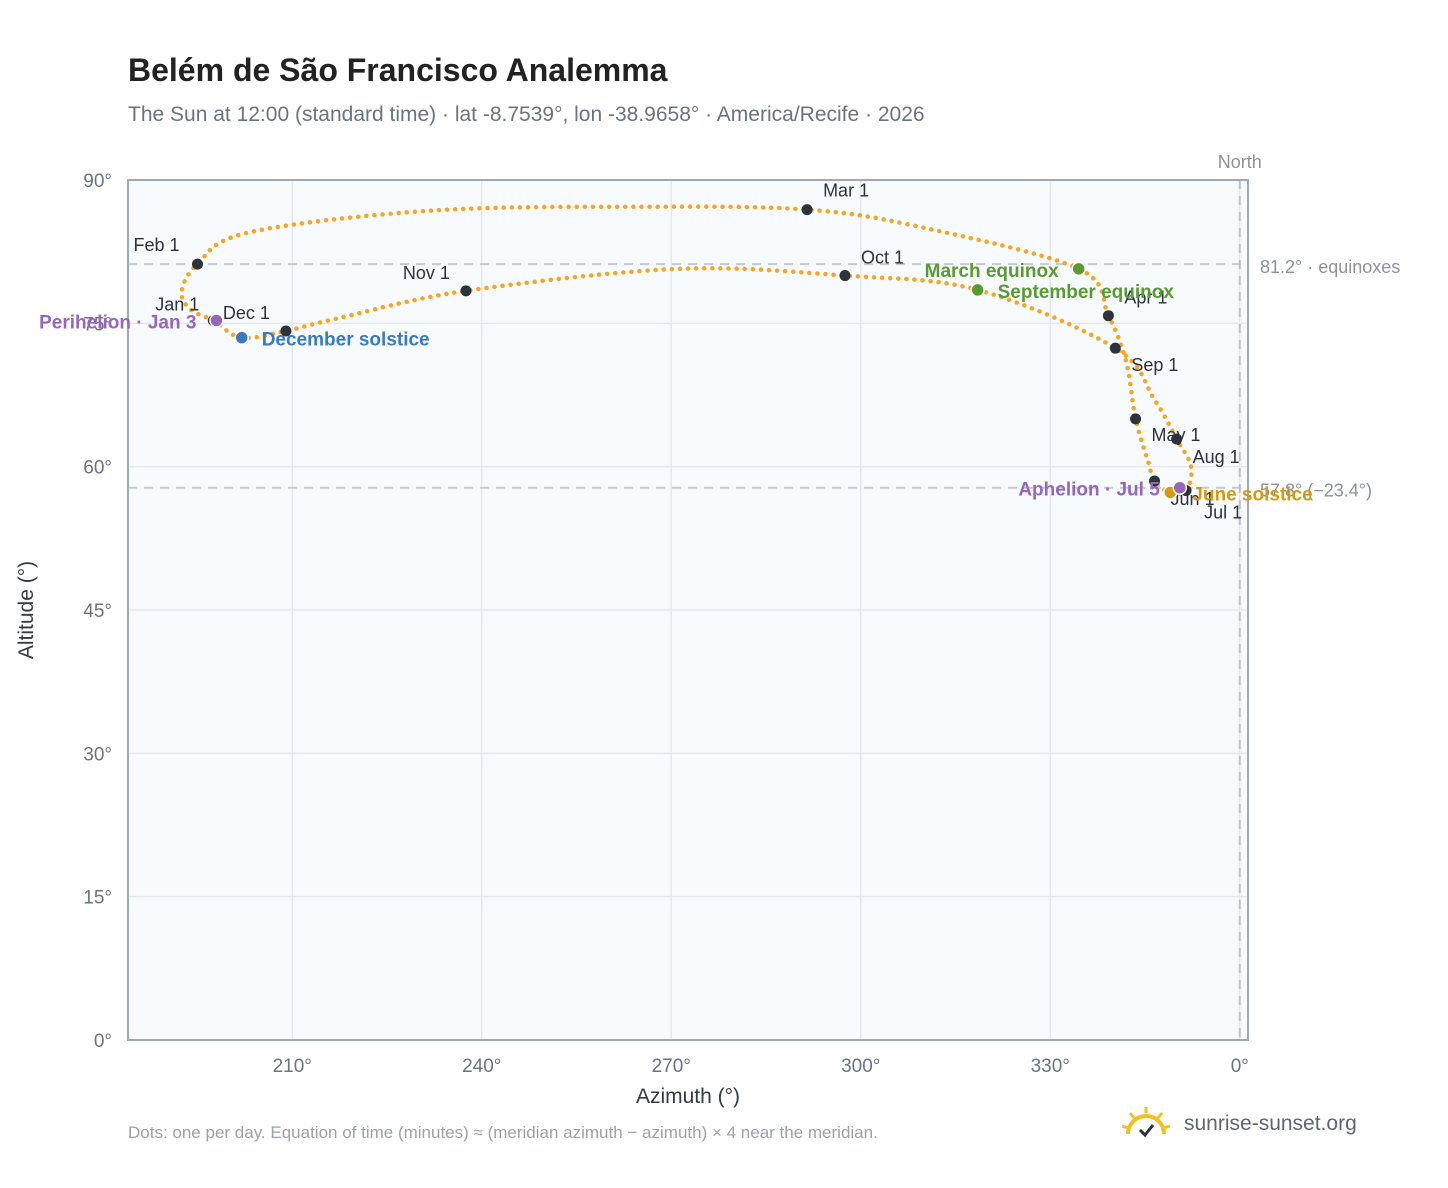 This screenshot has width=1448, height=1188. Describe the element at coordinates (97, 181) in the screenshot. I see `y-tick-label: 90°` at that location.